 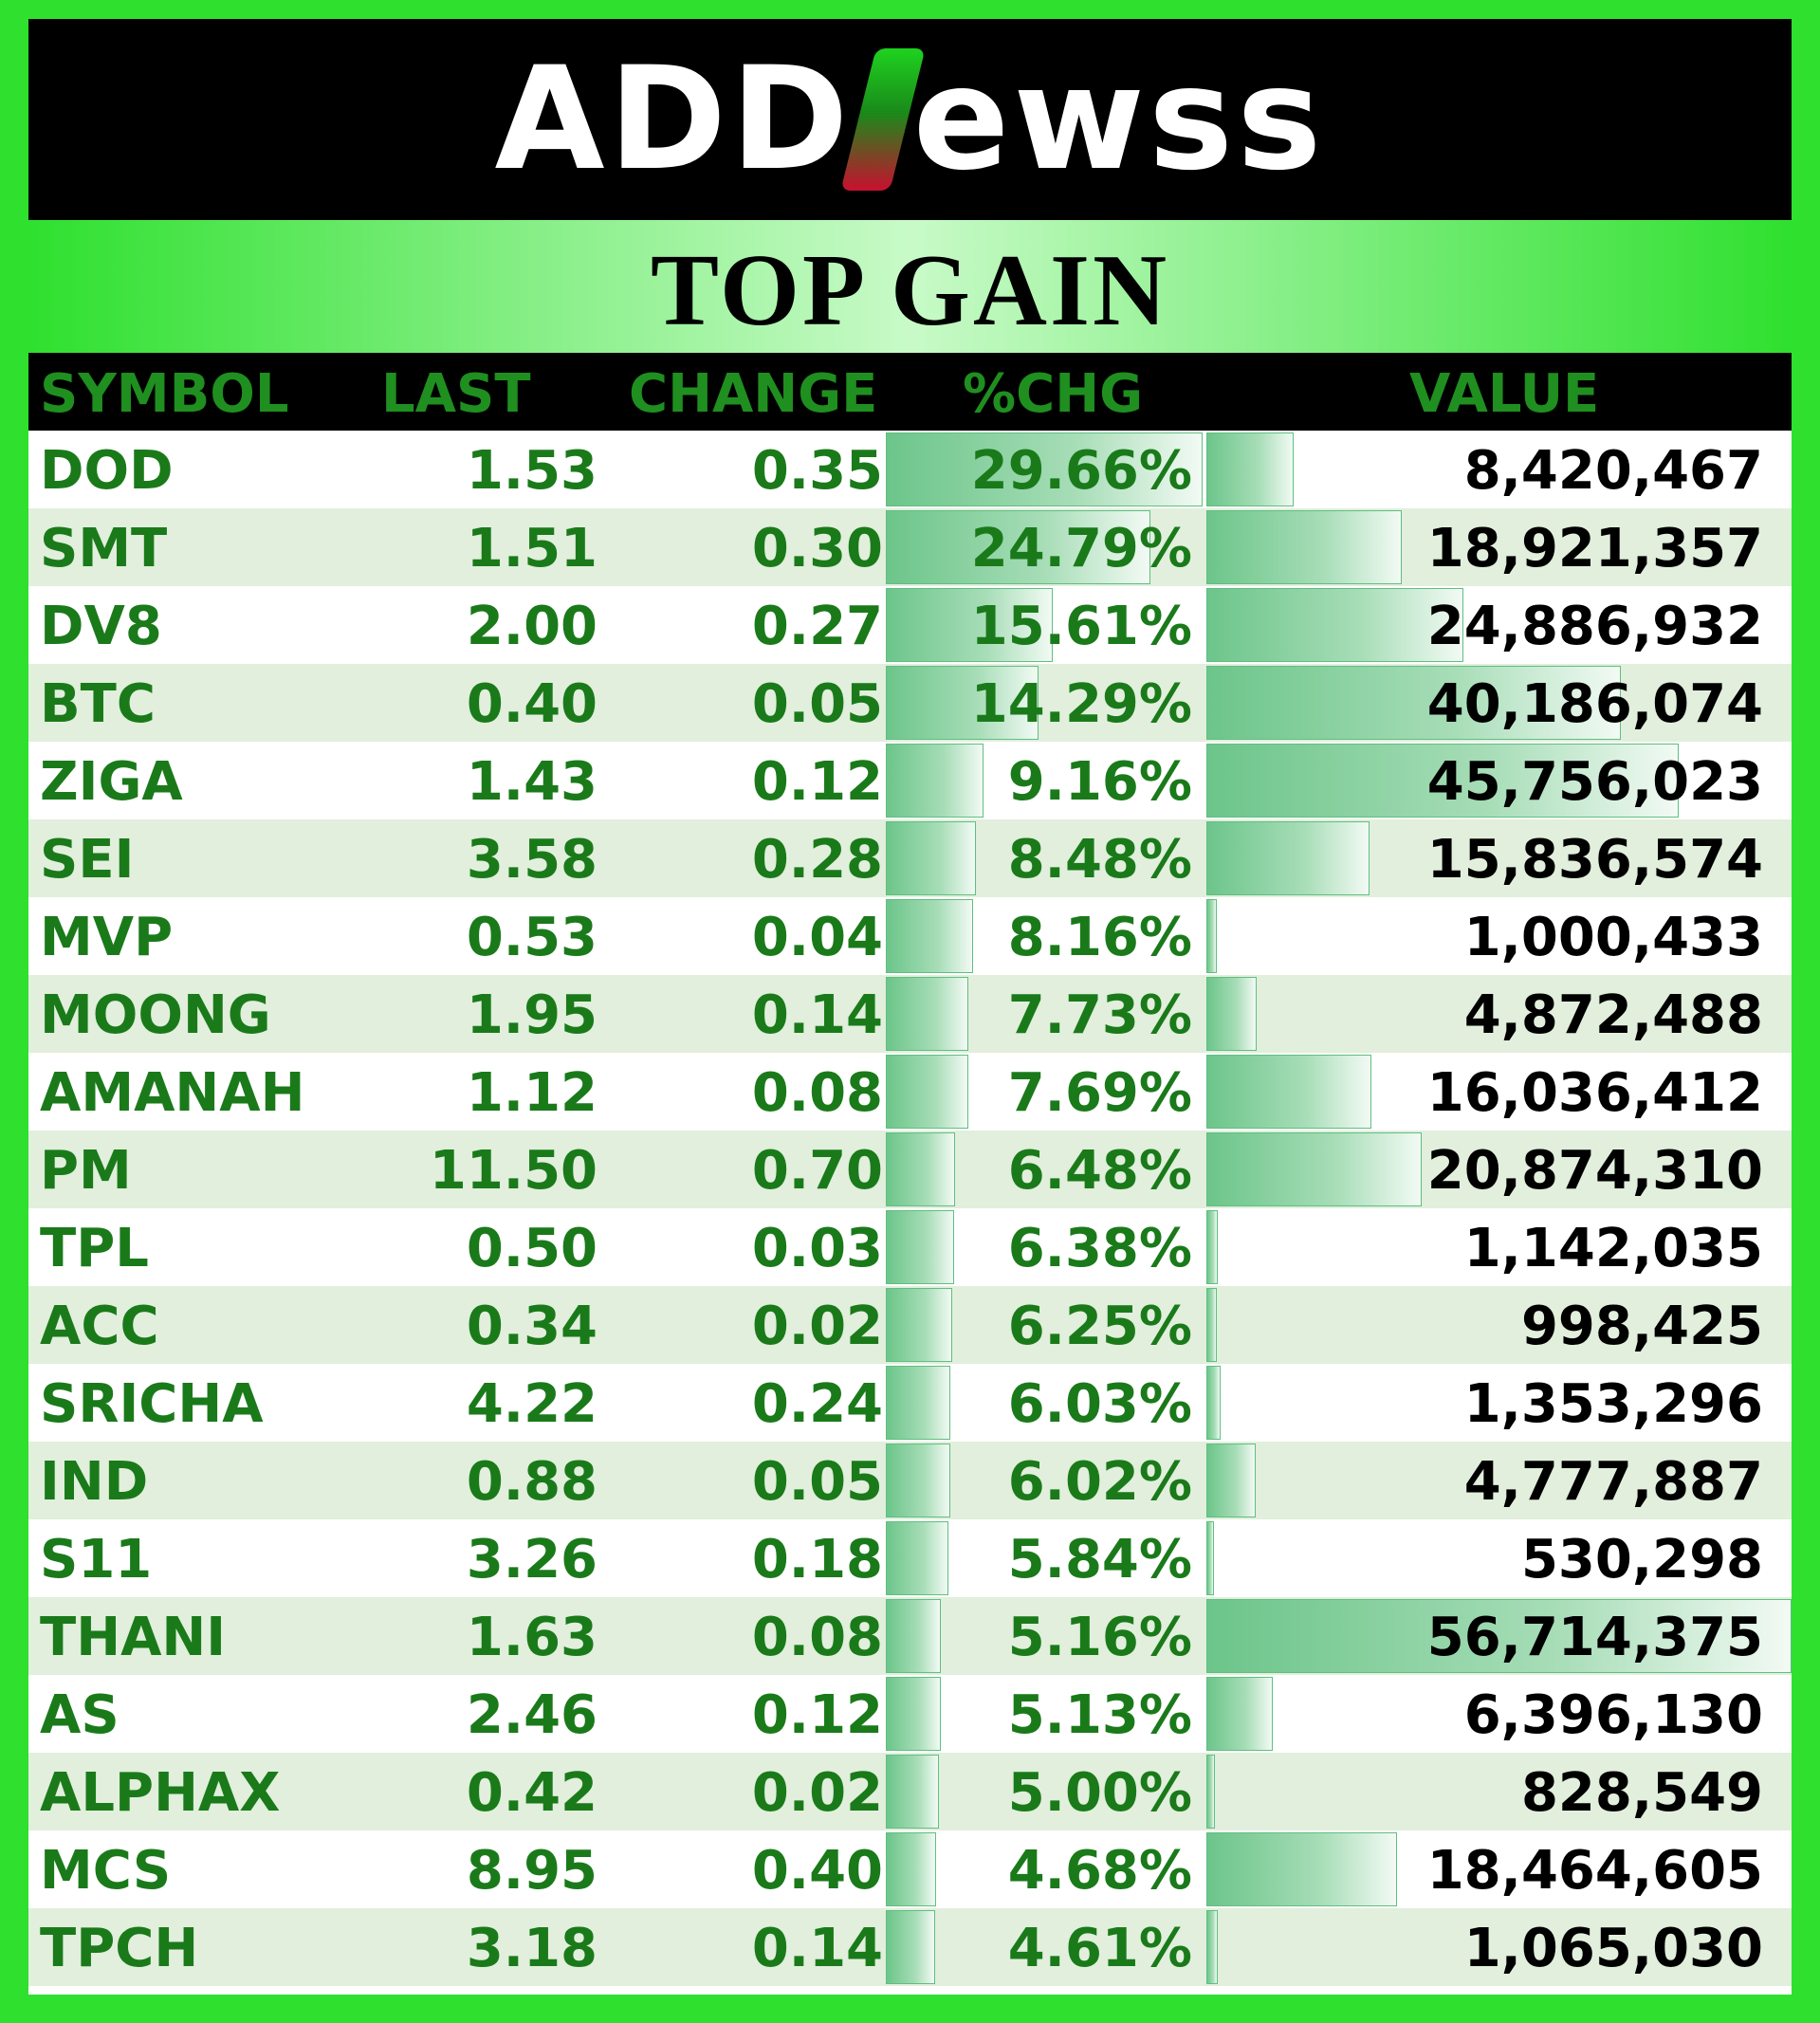 I want to click on change-cell: 0.35, so click(x=817, y=471).